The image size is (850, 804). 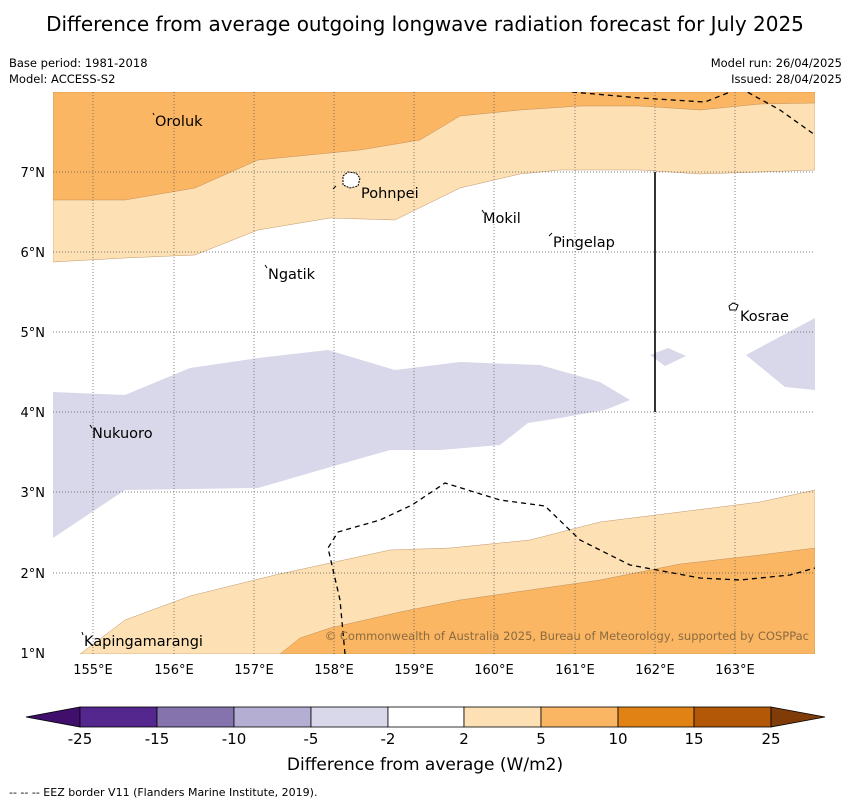 I want to click on lon-label: 163°E, so click(x=735, y=670).